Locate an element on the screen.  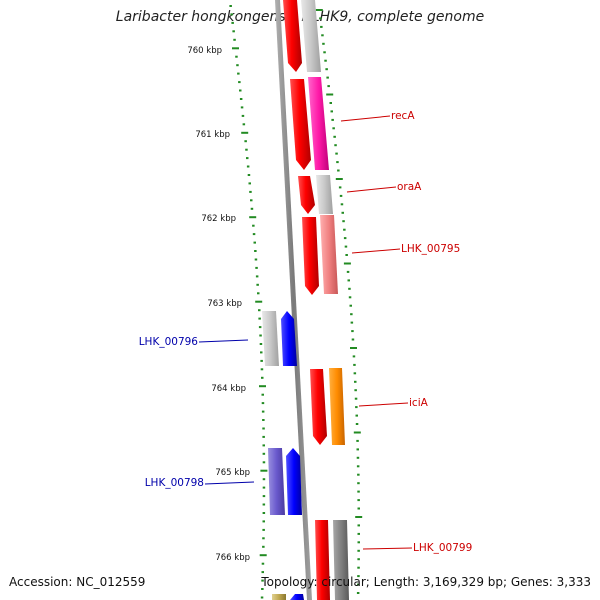
reverse-genes is located at coordinates (283, 455).